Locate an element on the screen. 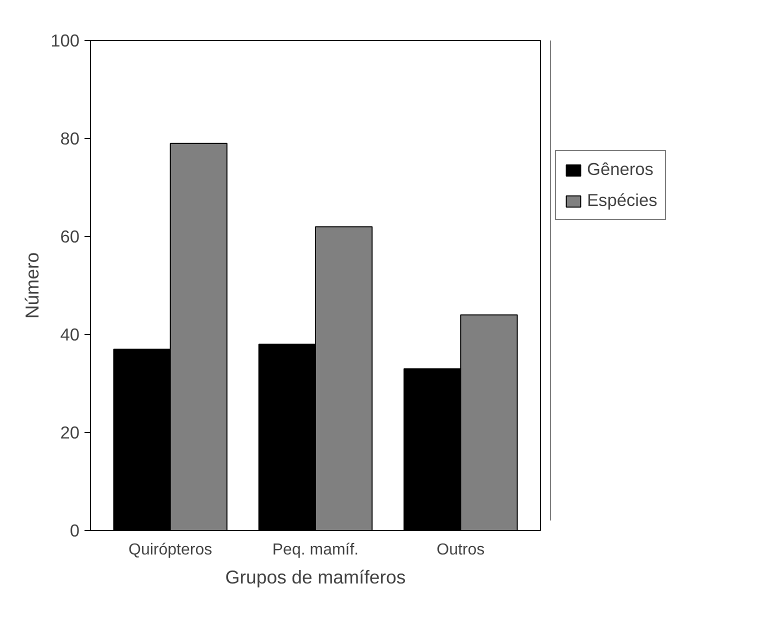  x-tick-label: Peq. mamíf. is located at coordinates (315, 550).